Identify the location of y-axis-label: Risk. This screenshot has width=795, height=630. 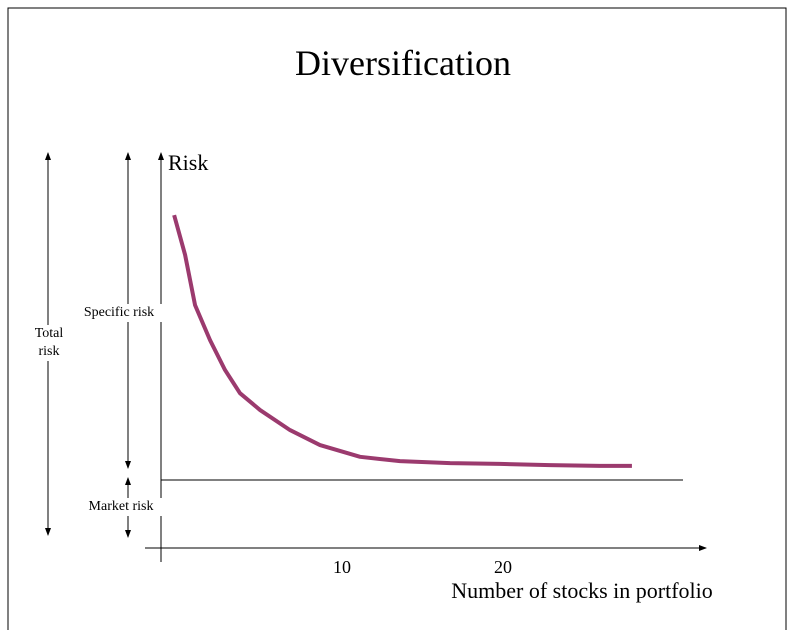
(188, 162).